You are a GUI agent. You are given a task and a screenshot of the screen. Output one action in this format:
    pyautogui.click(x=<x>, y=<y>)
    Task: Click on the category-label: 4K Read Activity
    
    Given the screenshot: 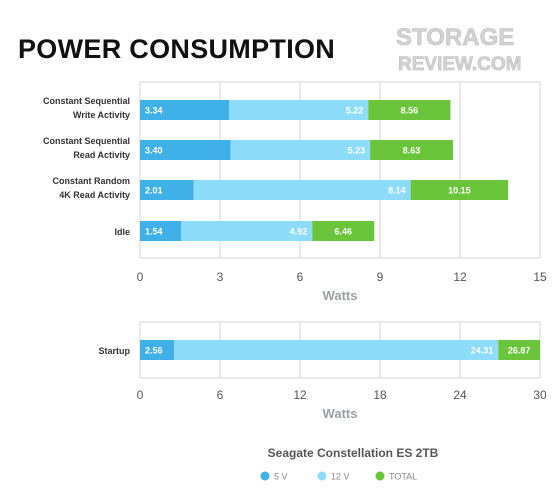 What is the action you would take?
    pyautogui.click(x=94, y=195)
    